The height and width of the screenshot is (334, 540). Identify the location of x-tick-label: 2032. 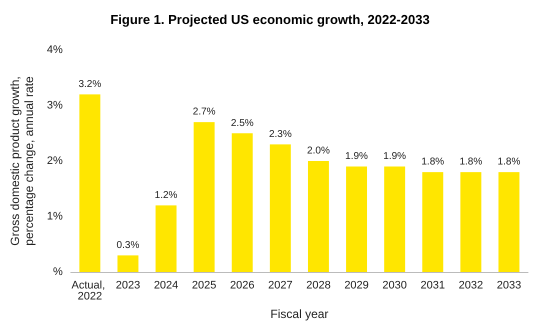
(471, 286).